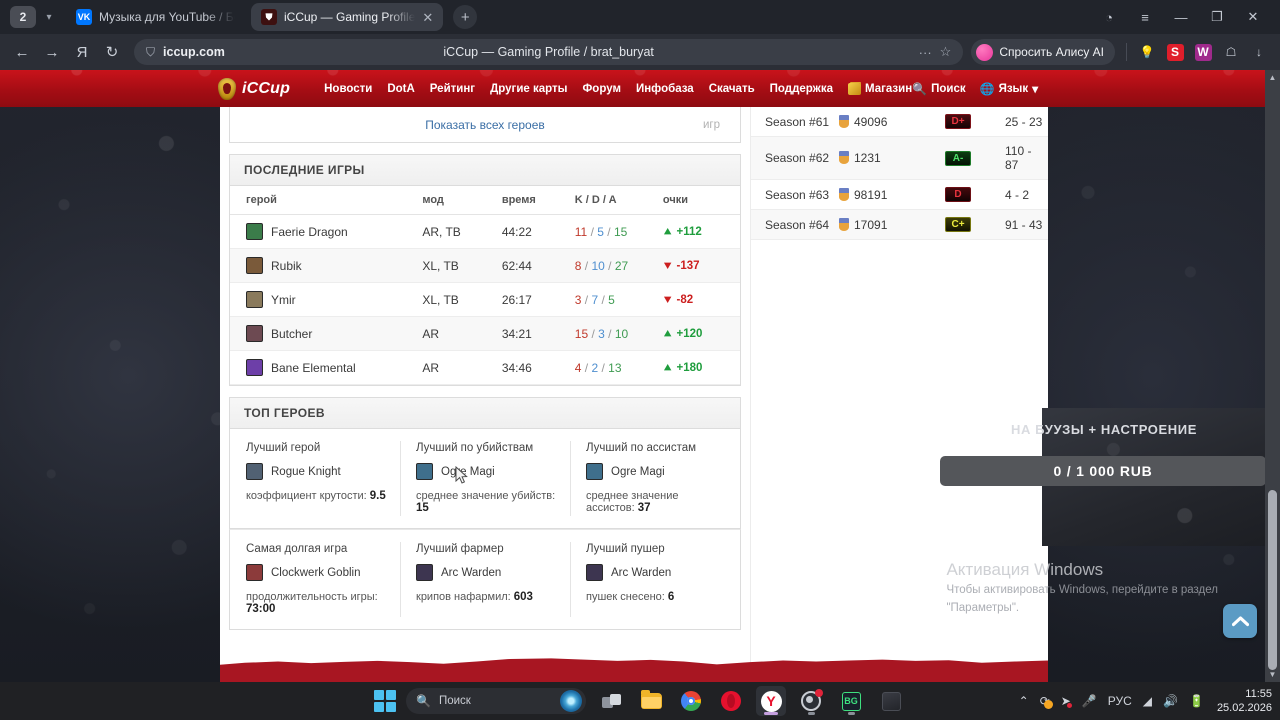 This screenshot has width=1280, height=720. I want to click on scrollbar-up-arrow-icon: ▲, so click(1272, 77).